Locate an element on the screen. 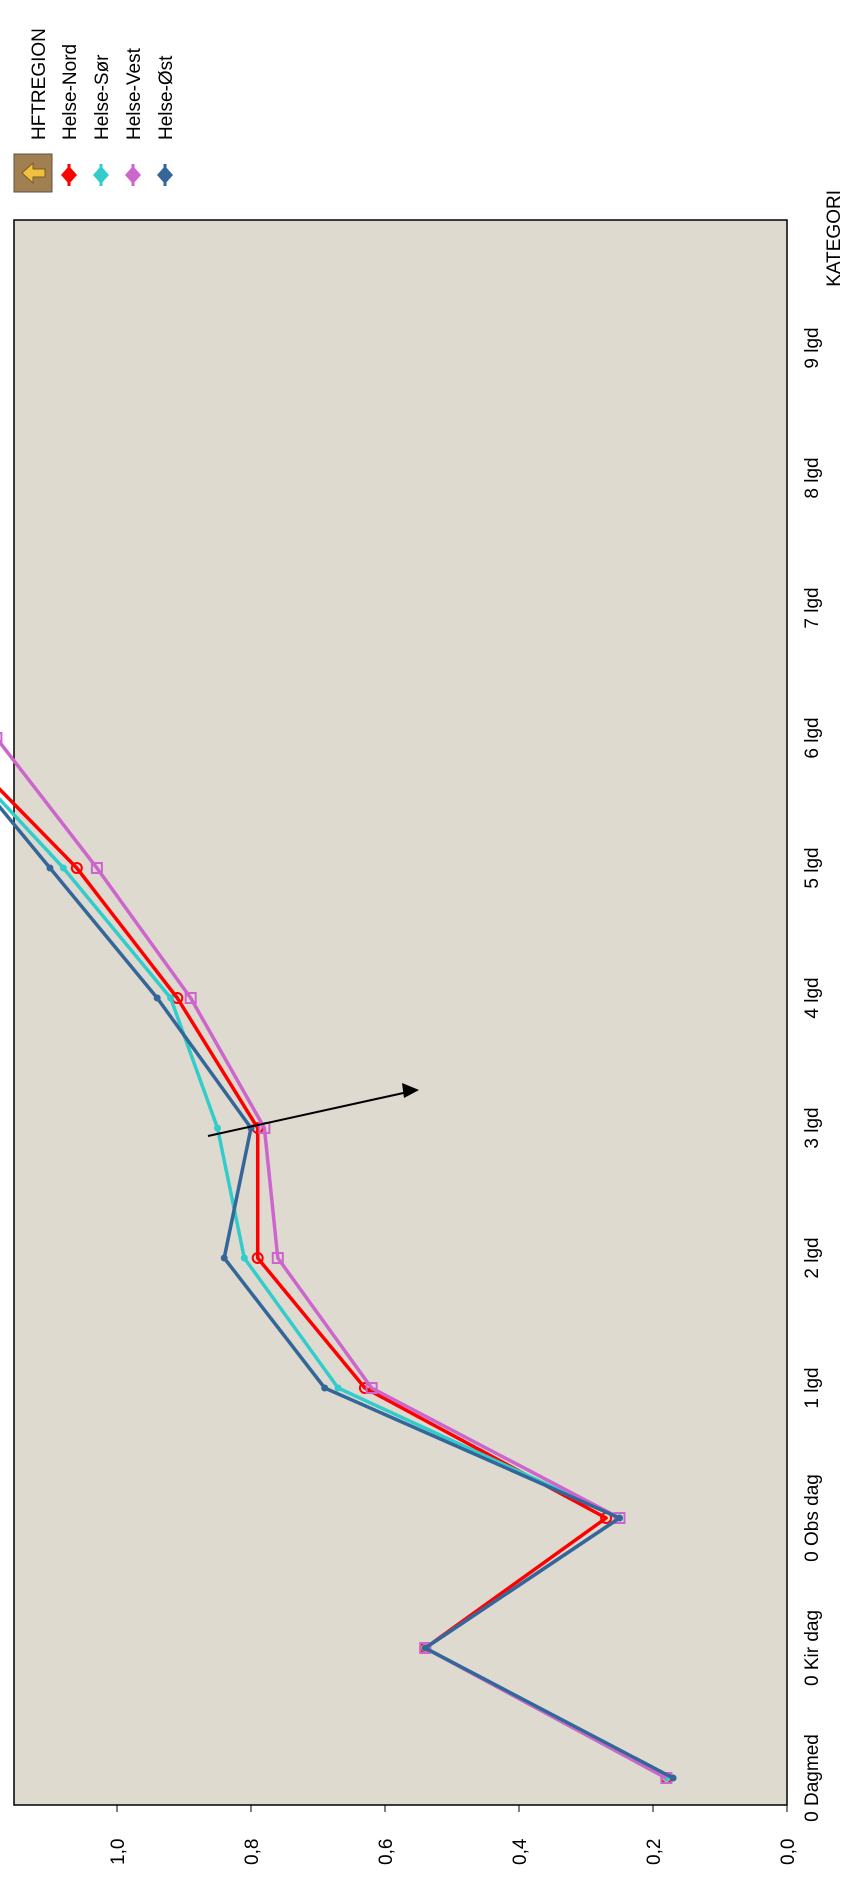 This screenshot has width=850, height=1877. legend-title: HFTREGION is located at coordinates (39, 84).